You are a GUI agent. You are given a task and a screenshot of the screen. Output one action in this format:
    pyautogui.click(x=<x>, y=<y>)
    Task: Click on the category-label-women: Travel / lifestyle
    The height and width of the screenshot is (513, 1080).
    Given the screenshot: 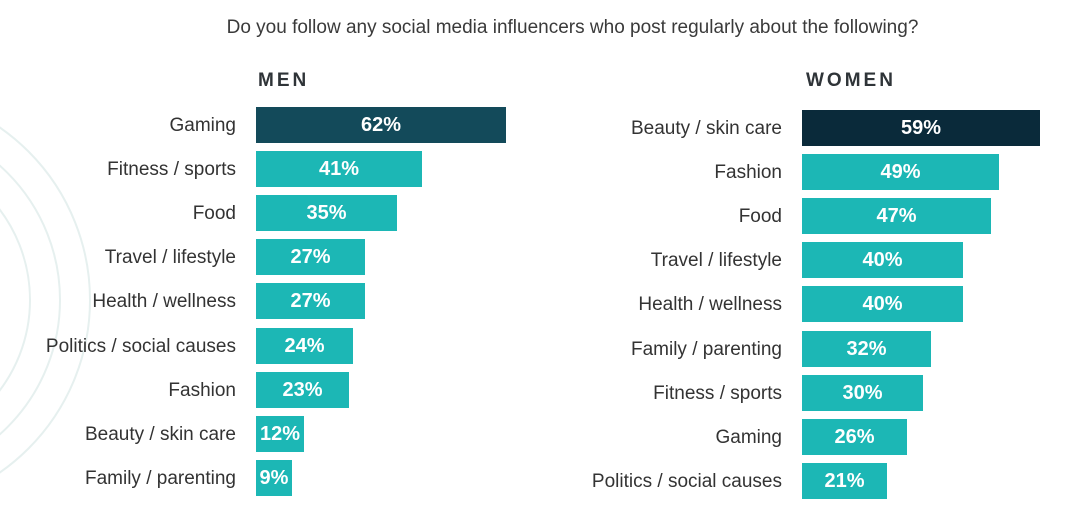 What is the action you would take?
    pyautogui.click(x=716, y=260)
    